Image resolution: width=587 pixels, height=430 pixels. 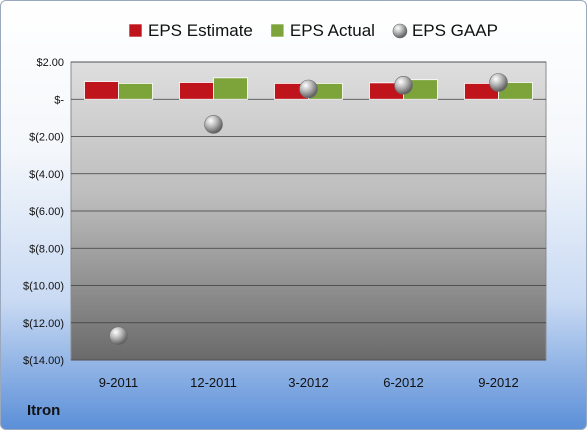 I want to click on y-tick-label: $(14.00), so click(x=43, y=361).